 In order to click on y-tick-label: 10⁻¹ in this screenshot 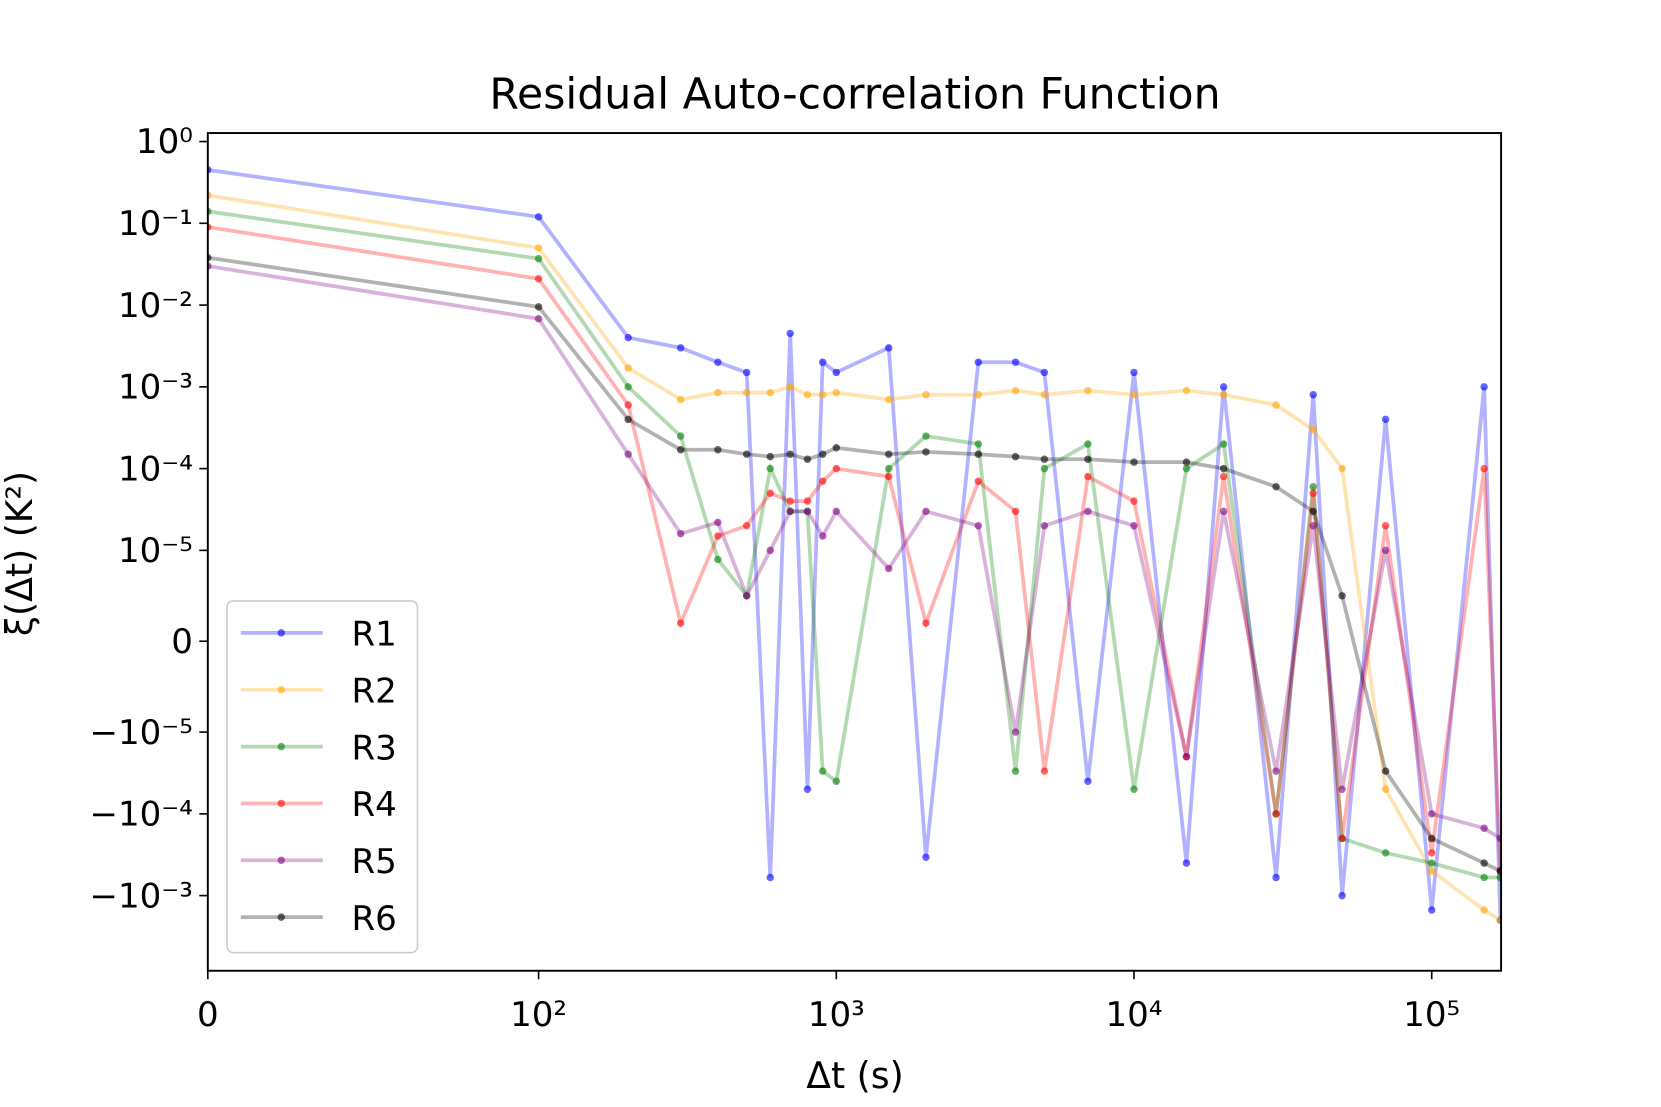, I will do `click(155, 224)`.